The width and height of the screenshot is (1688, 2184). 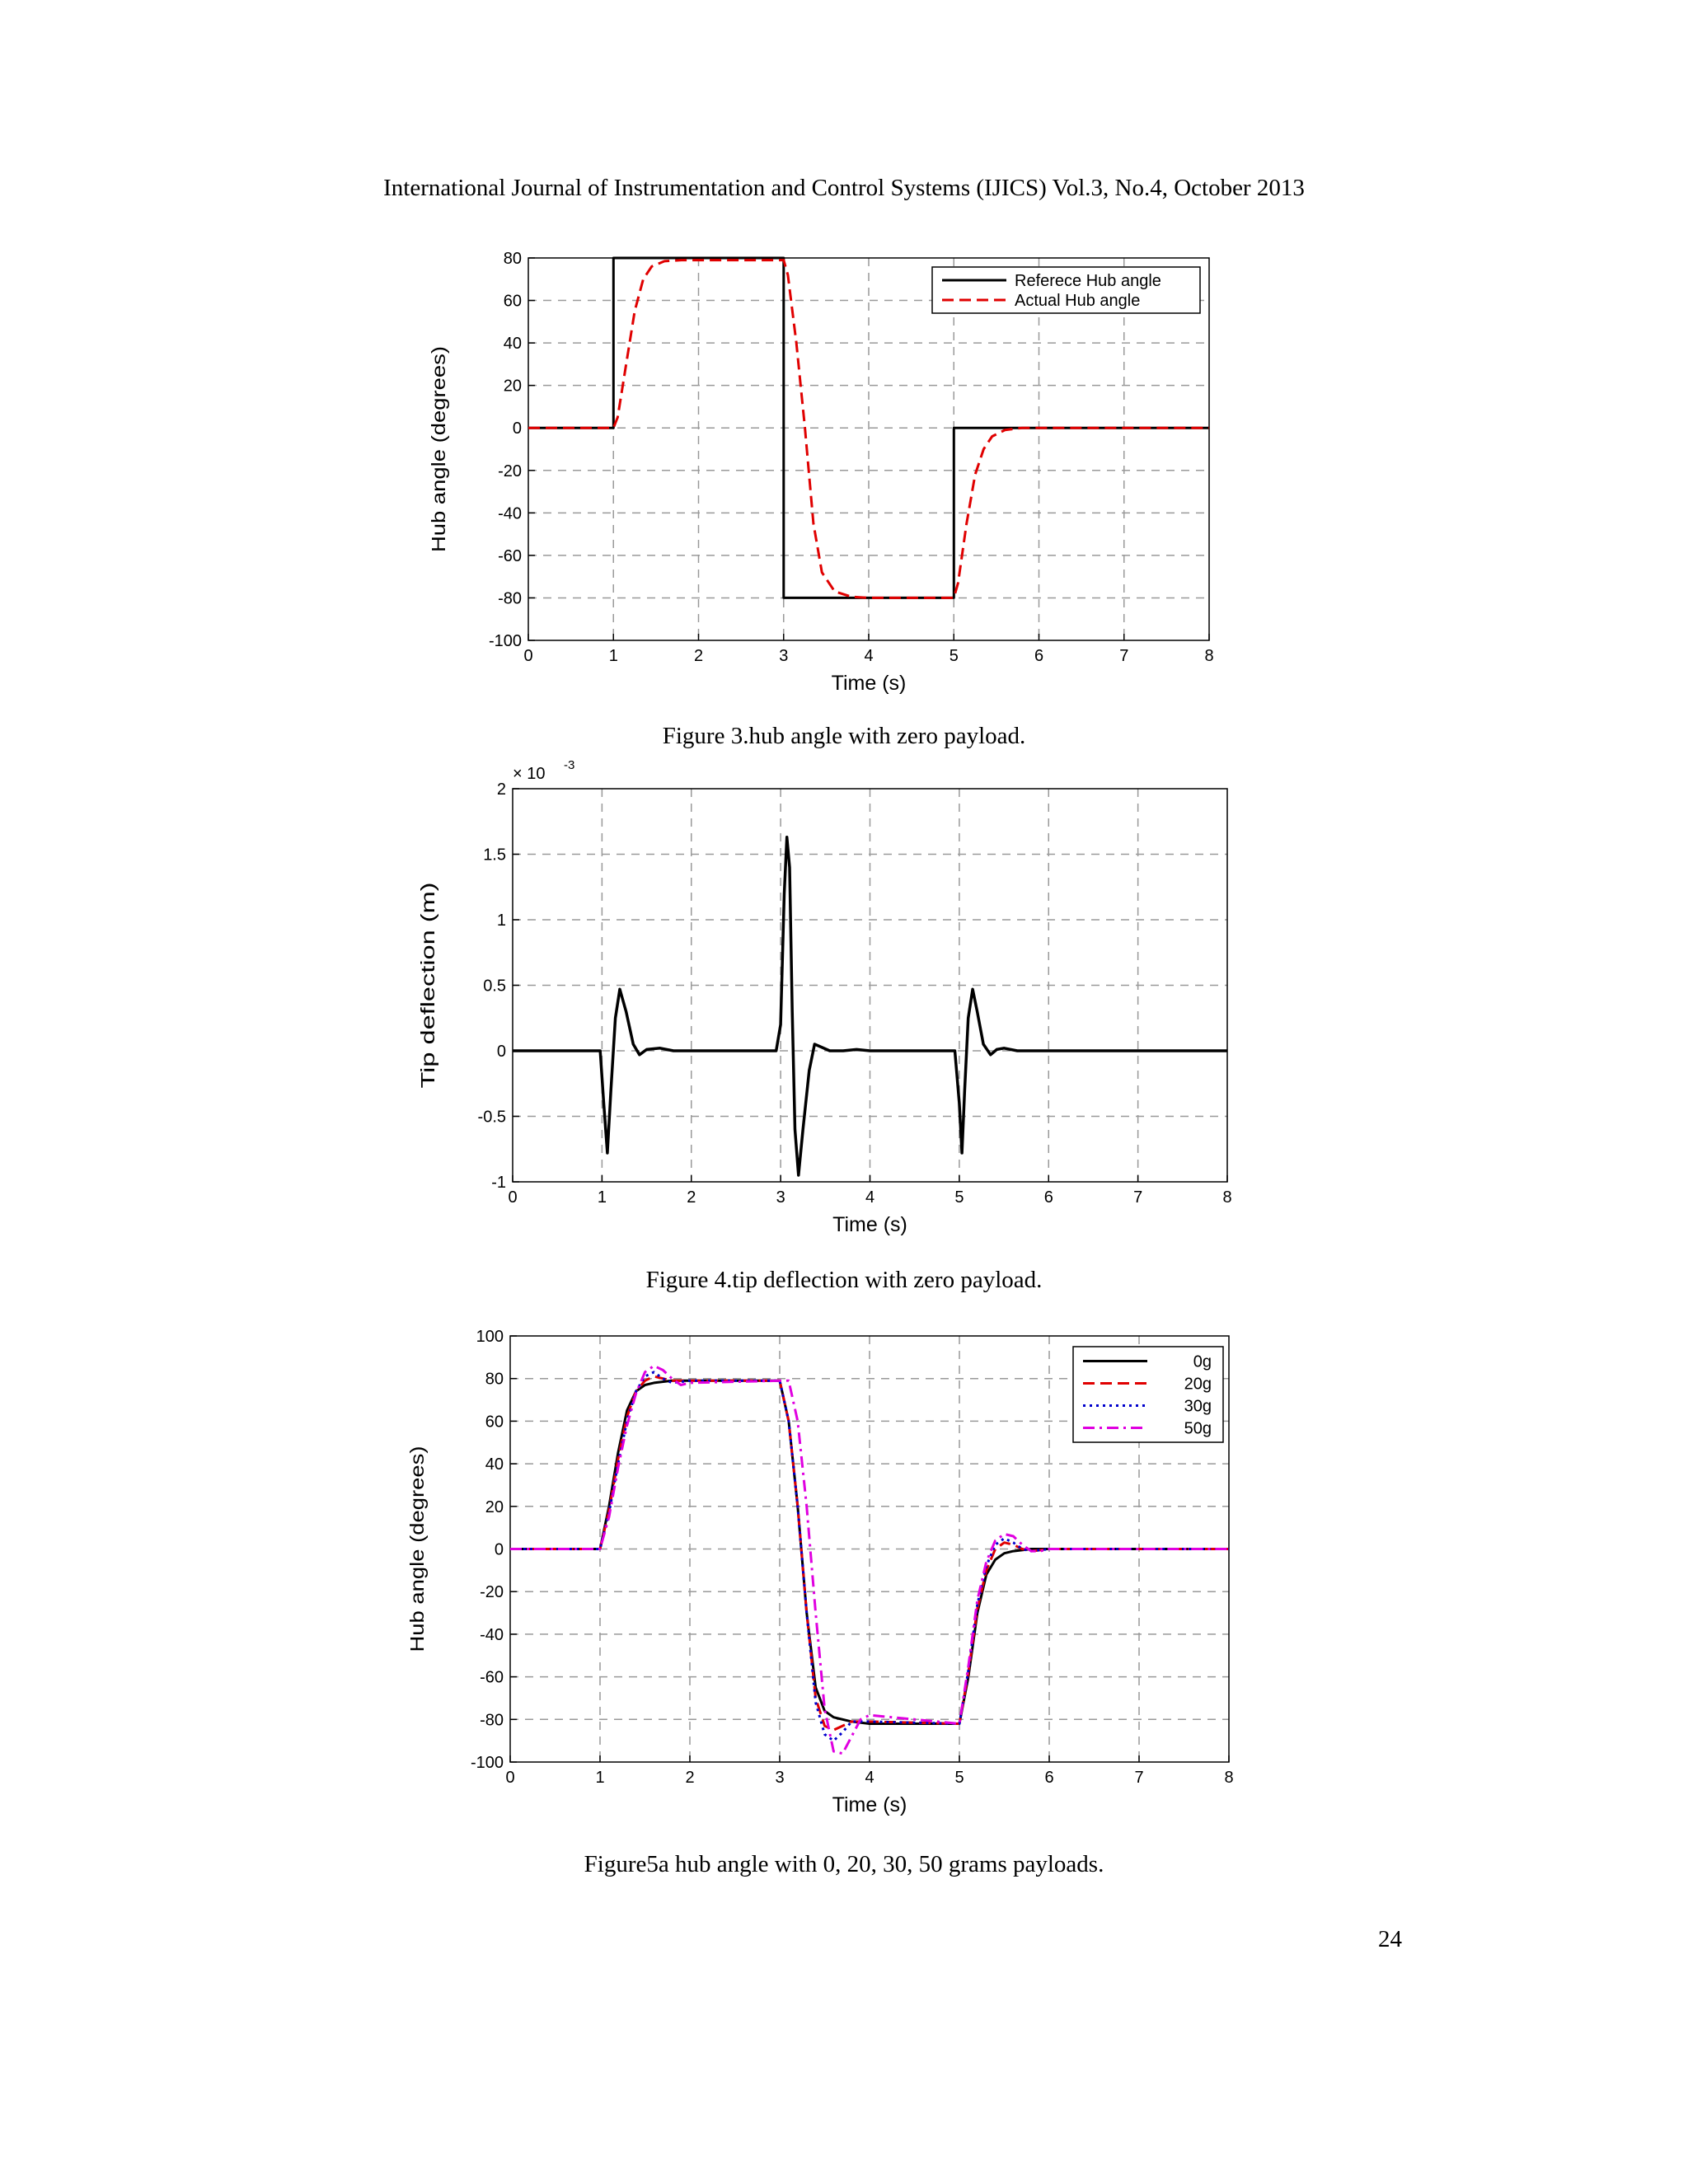 I want to click on y-tick-label: 2, so click(x=502, y=789).